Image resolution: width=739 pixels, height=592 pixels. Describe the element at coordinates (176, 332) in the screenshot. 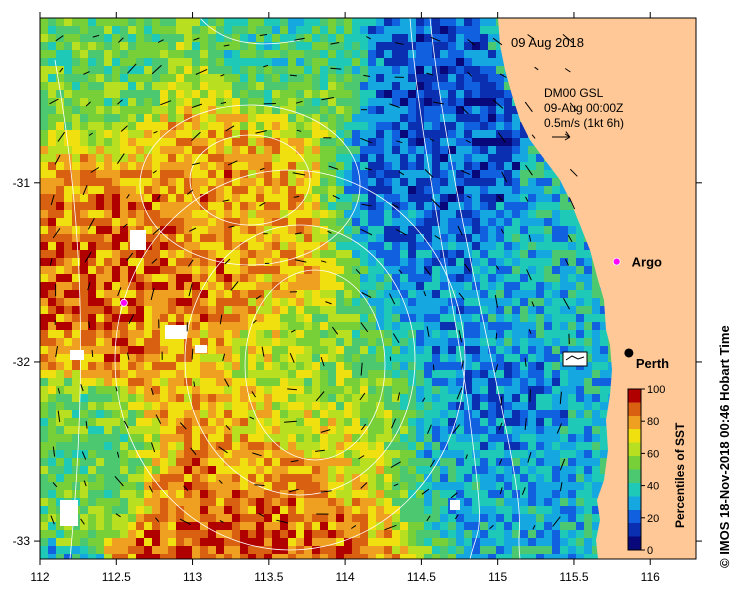

I see `no-data-patch` at that location.